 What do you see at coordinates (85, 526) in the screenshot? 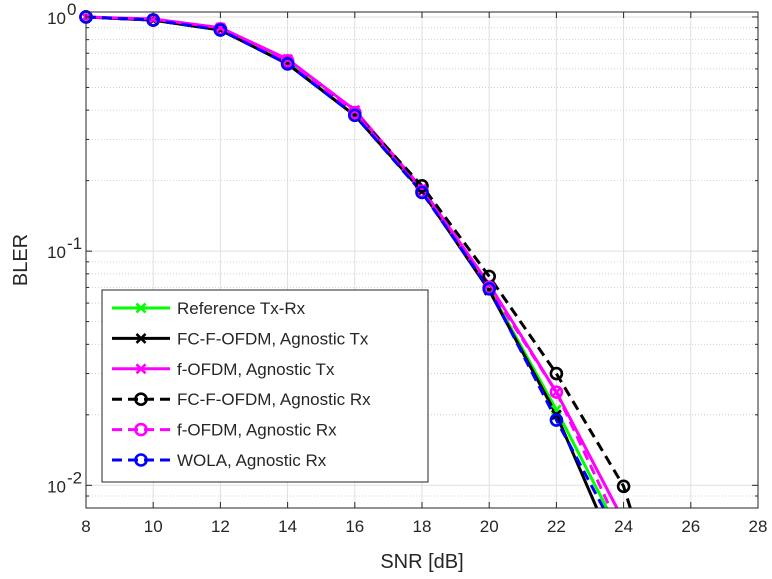
I see `x-tick-label: 8` at bounding box center [85, 526].